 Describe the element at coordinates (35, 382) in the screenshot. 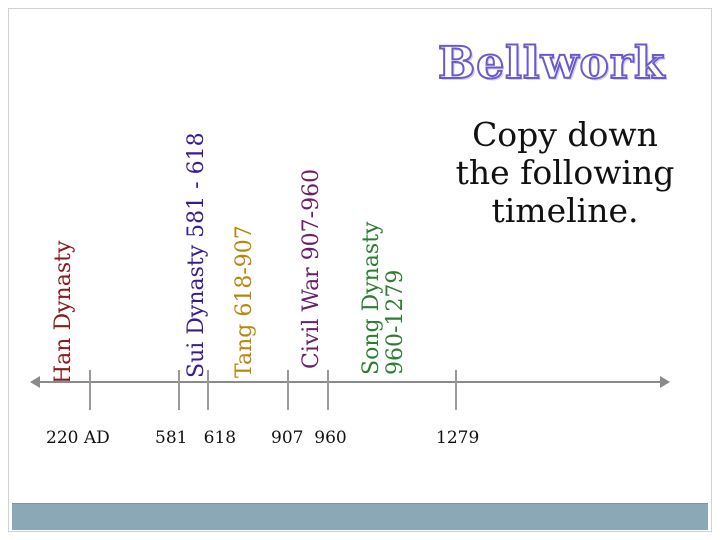

I see `arrow-left-icon` at that location.